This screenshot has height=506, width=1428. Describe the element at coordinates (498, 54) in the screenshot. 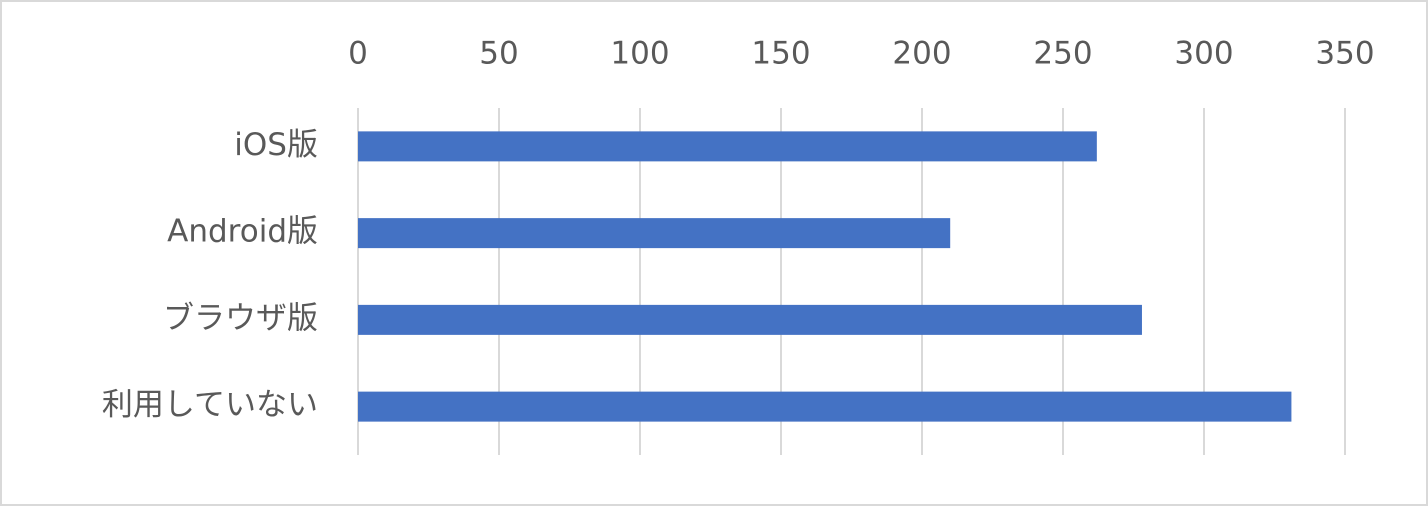

I see `x-tick-label: 50` at that location.